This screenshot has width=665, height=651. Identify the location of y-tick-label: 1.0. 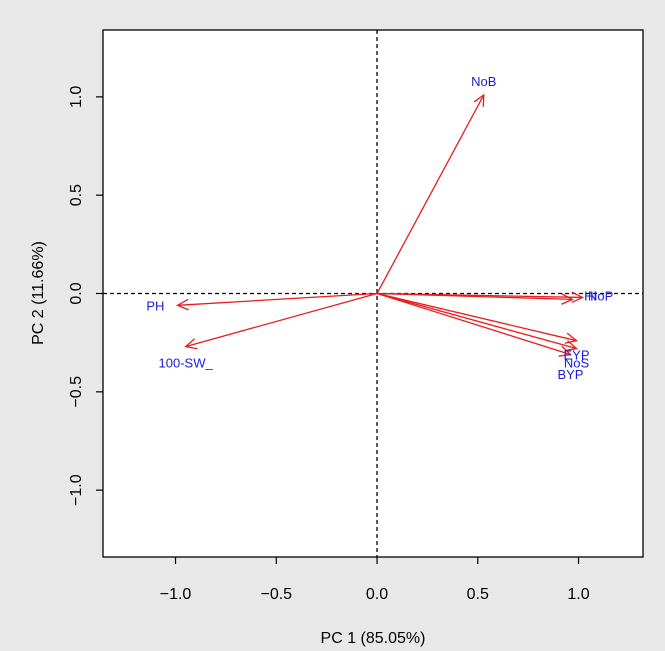
(76, 97).